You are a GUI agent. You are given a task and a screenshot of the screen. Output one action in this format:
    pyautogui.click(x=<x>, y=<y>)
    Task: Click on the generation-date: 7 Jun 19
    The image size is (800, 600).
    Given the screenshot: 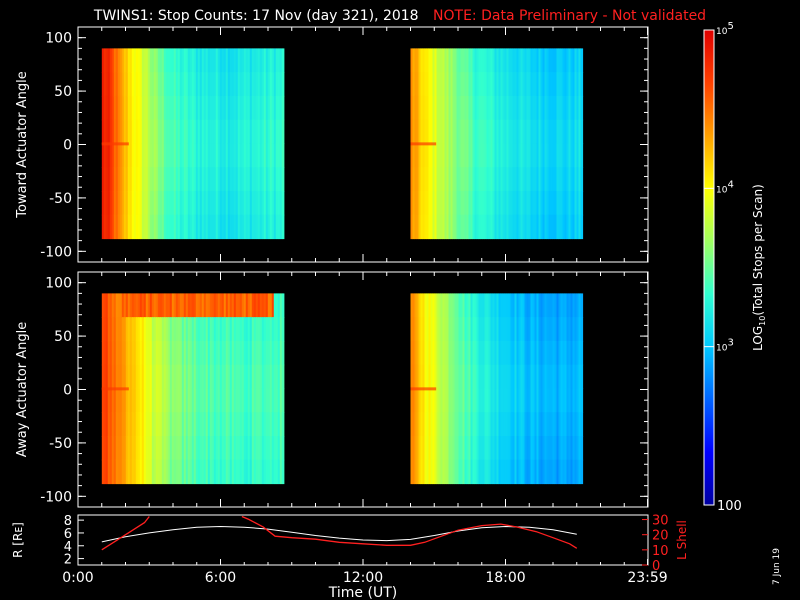 What is the action you would take?
    pyautogui.click(x=777, y=566)
    